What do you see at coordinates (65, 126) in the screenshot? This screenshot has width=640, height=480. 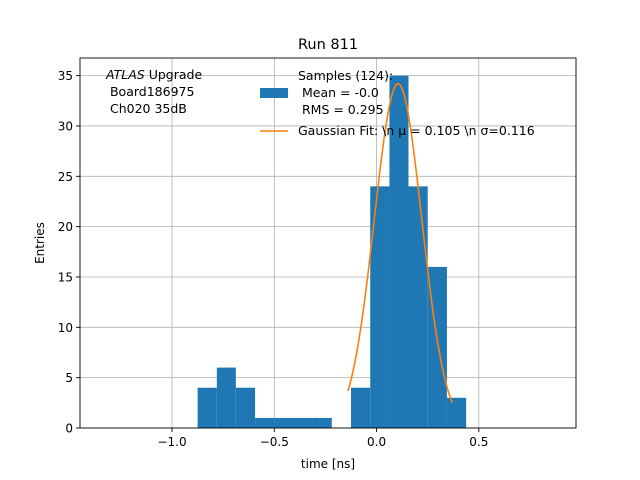 I see `y-tick-label: 30` at bounding box center [65, 126].